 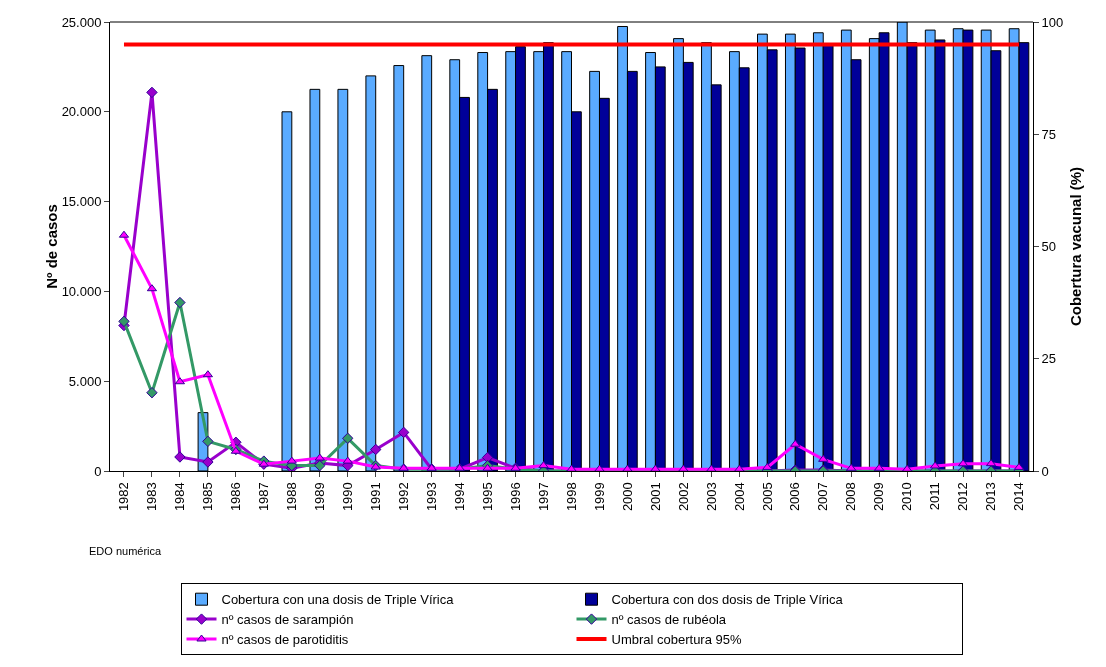 I want to click on y-tick-label: 0, so click(x=98, y=471).